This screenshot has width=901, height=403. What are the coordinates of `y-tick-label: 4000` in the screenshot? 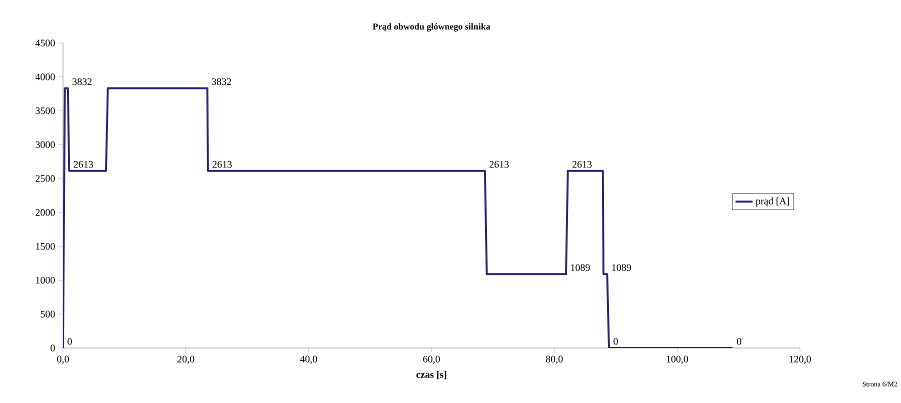 It's located at (45, 77).